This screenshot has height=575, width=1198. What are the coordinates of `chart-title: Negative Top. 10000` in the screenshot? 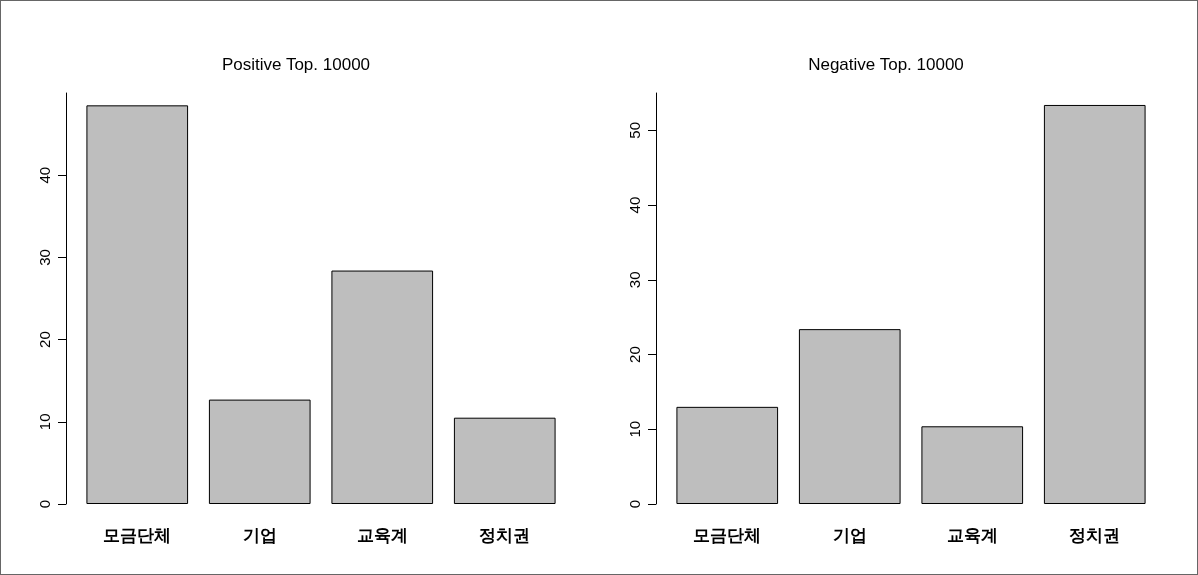 It's located at (886, 64).